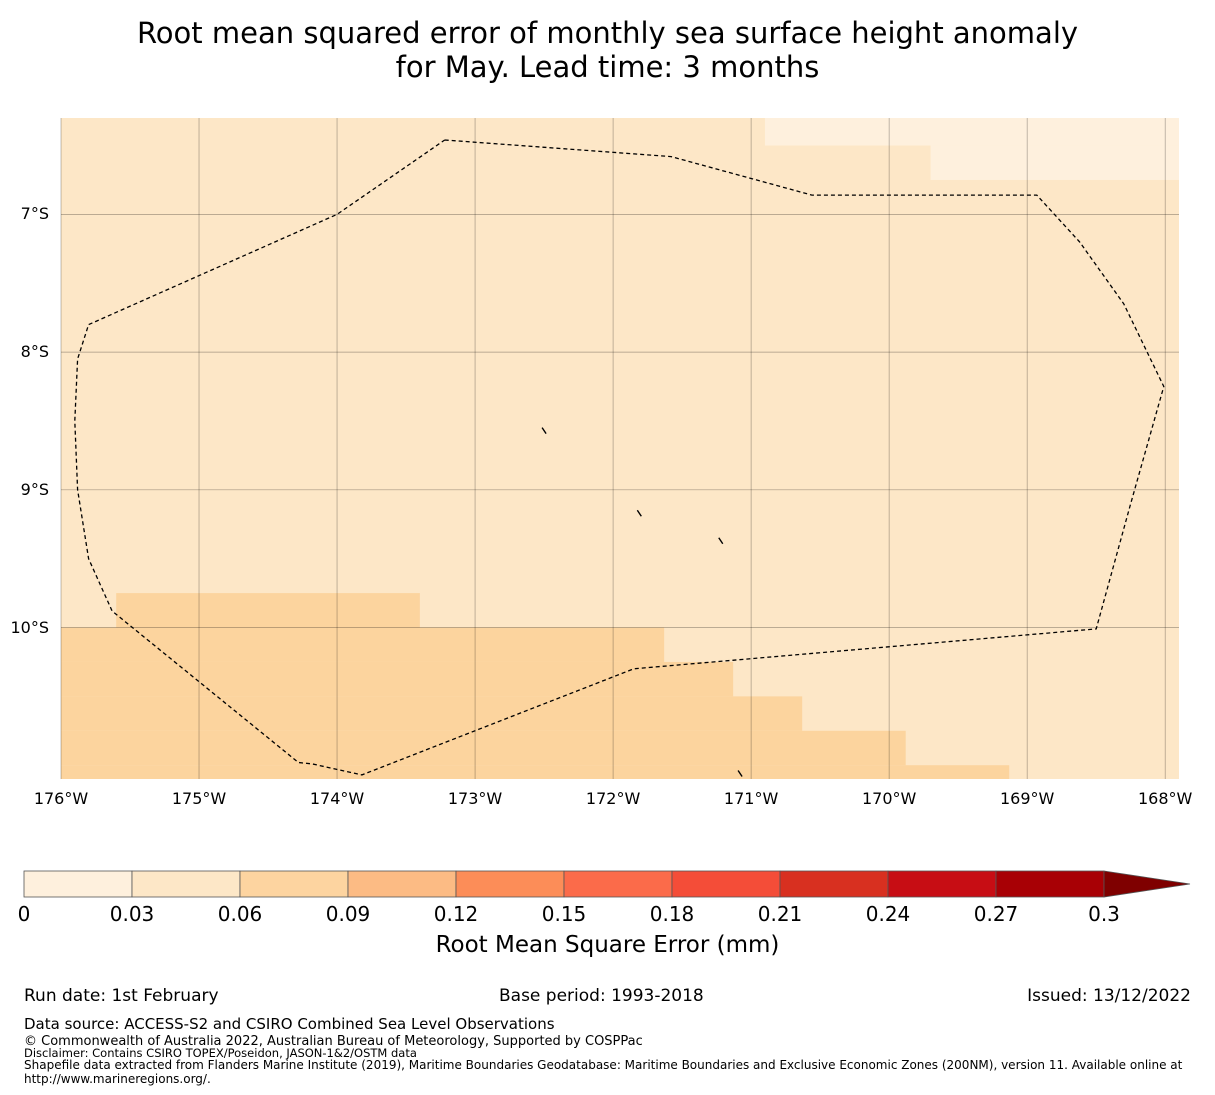  I want to click on x-tick-label: 172°W, so click(613, 798).